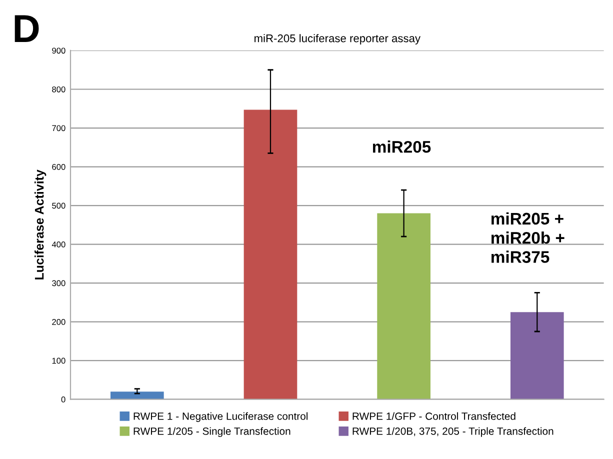 This screenshot has height=459, width=613. What do you see at coordinates (528, 237) in the screenshot?
I see `annotation: miR205 + miR20b + miR375` at bounding box center [528, 237].